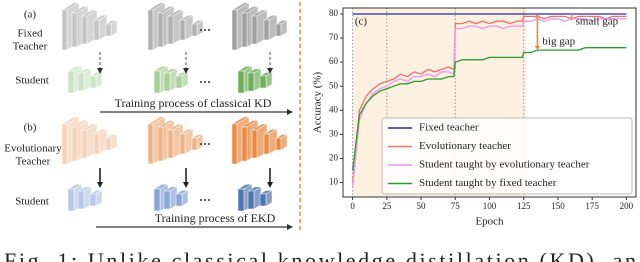 The width and height of the screenshot is (640, 262). What do you see at coordinates (334, 109) in the screenshot?
I see `y-tick-label: 40` at bounding box center [334, 109].